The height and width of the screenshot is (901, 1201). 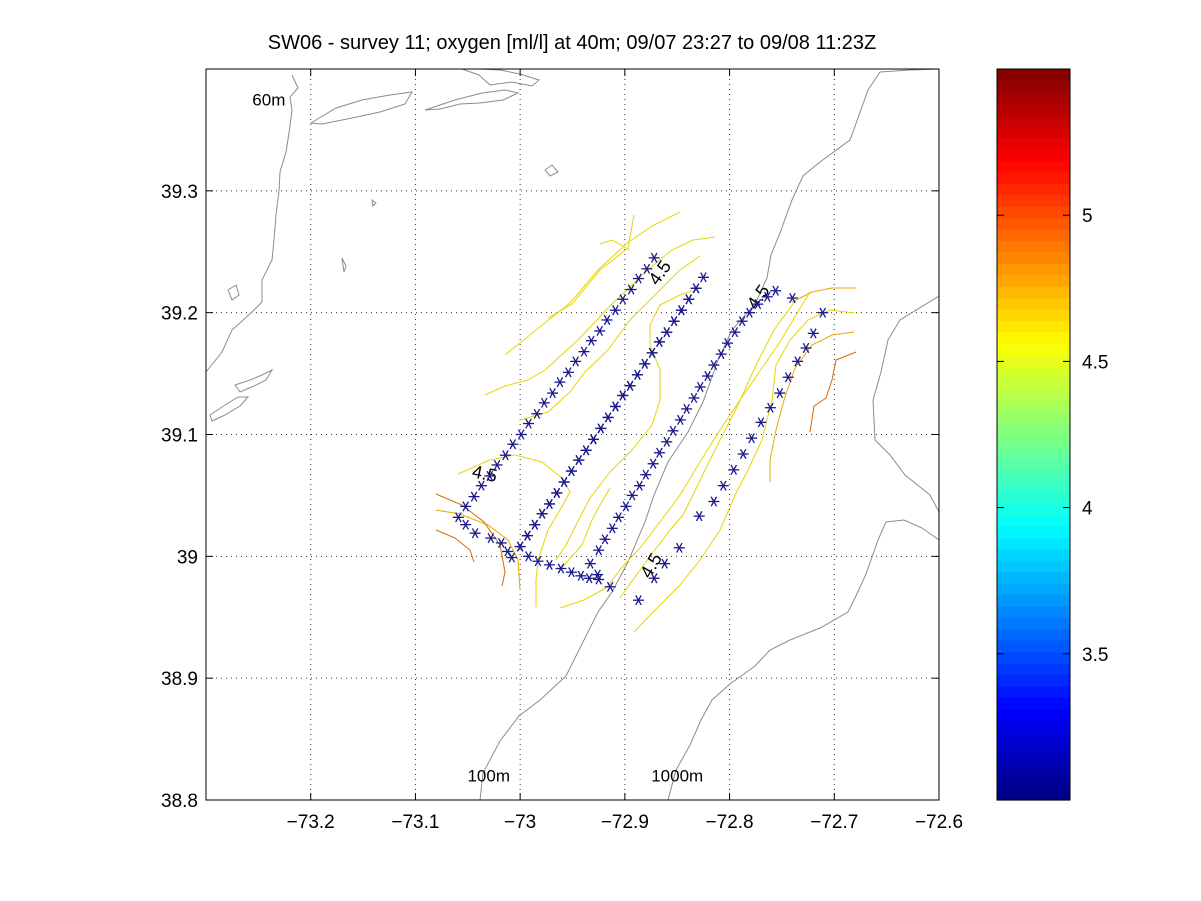 What do you see at coordinates (1087, 216) in the screenshot?
I see `colorbar-tick-label: 5` at bounding box center [1087, 216].